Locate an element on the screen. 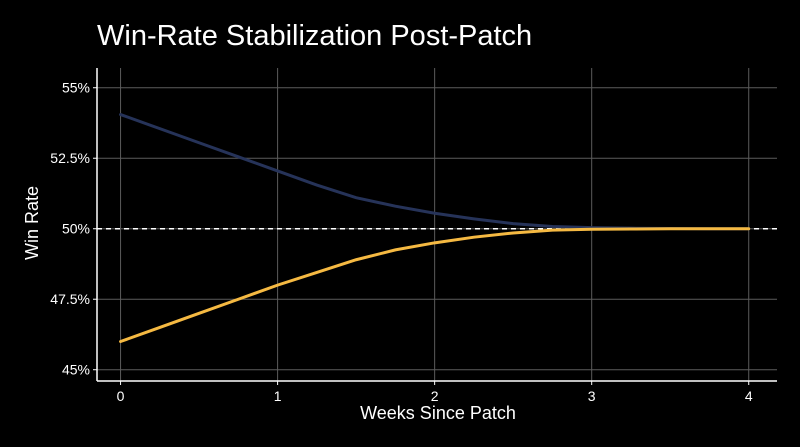  x-tick-label-3: 3 is located at coordinates (592, 396).